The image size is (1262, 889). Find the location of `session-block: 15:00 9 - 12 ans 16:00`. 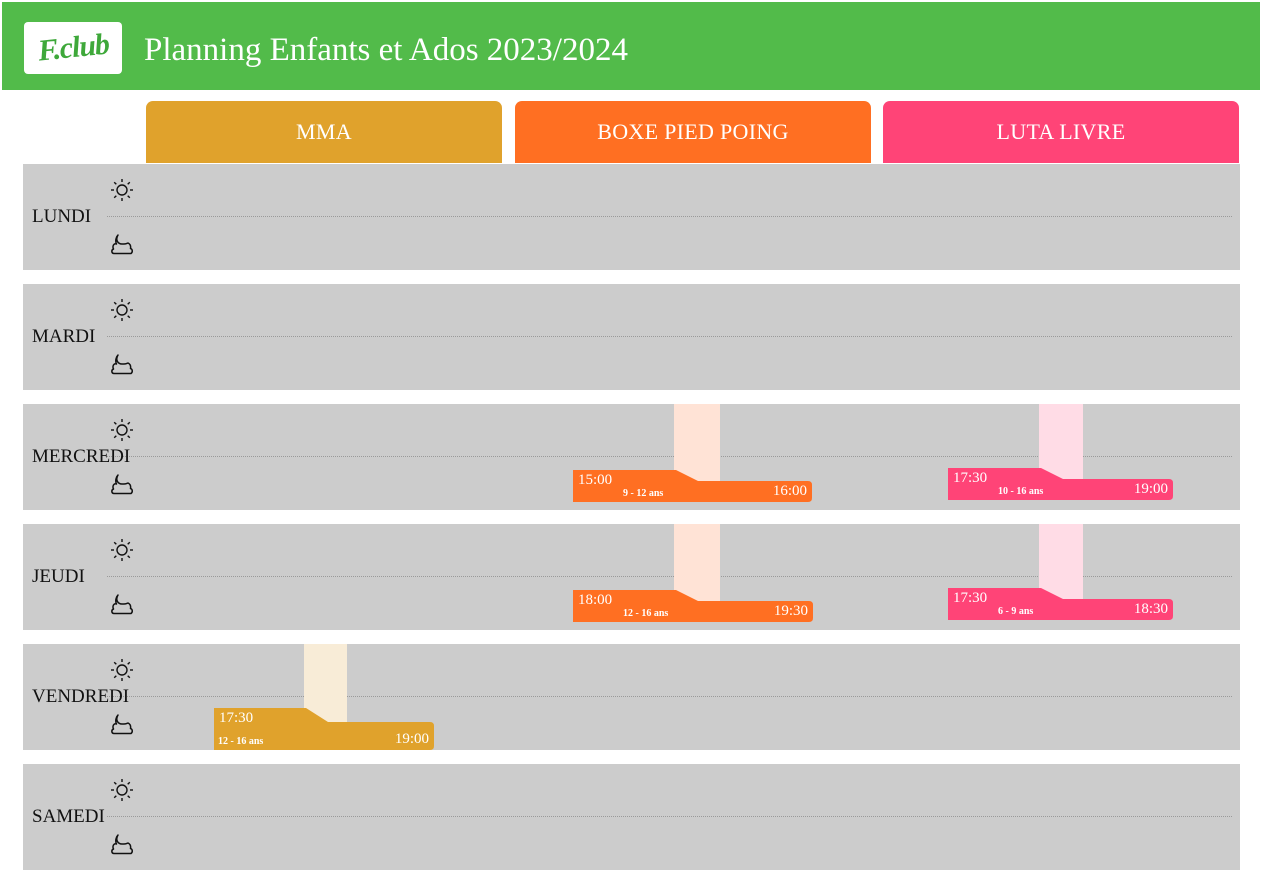

session-block: 15:00 9 - 12 ans 16:00 is located at coordinates (692, 486).